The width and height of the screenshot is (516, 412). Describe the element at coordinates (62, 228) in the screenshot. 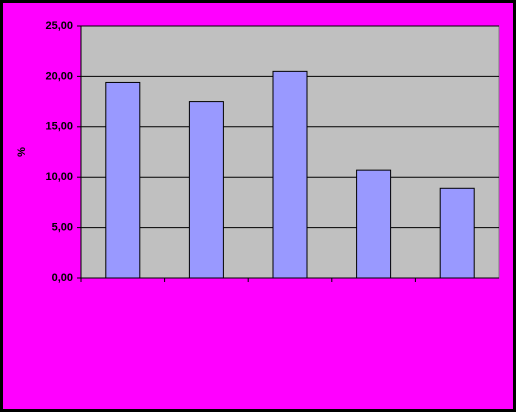

I see `y-tick-label: 5,00` at that location.